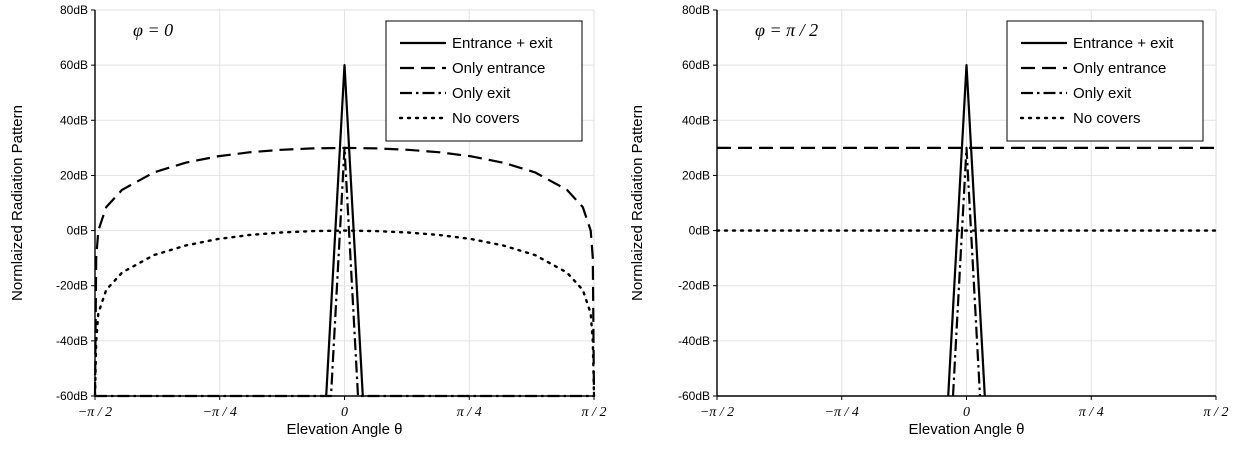 The height and width of the screenshot is (452, 1236). What do you see at coordinates (786, 30) in the screenshot?
I see `phi-annotation: φ = π / 2` at bounding box center [786, 30].